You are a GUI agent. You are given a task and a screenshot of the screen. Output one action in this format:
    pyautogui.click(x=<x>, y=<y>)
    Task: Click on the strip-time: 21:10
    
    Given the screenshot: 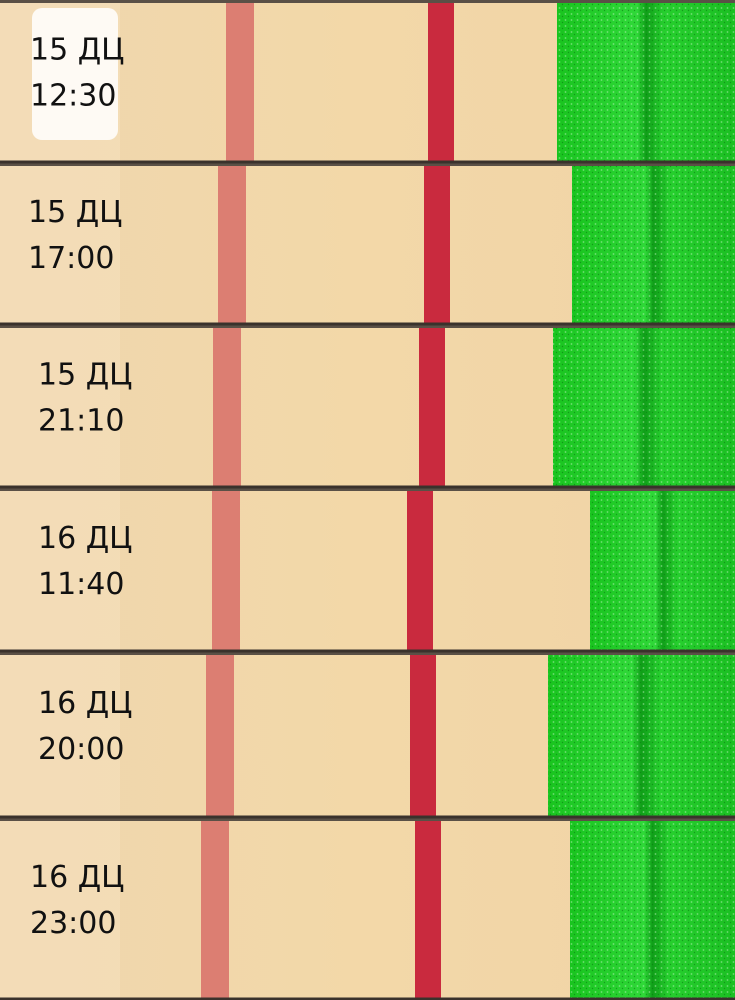 What is the action you would take?
    pyautogui.click(x=81, y=421)
    